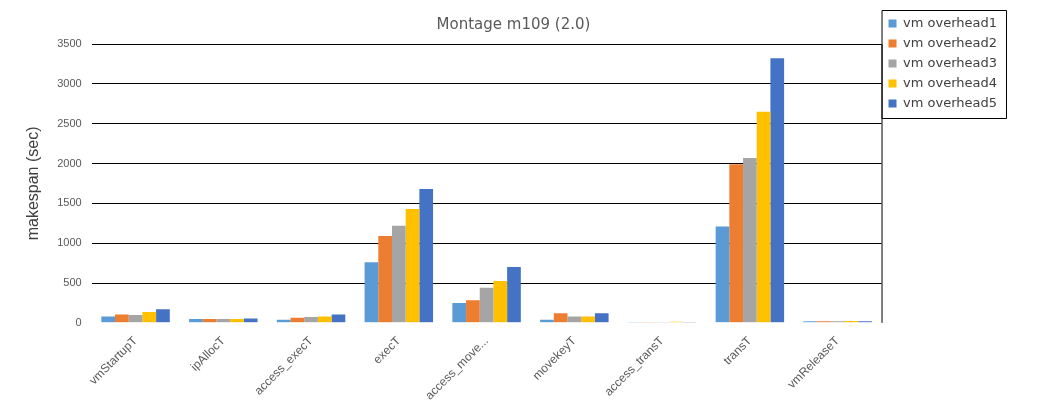  I want to click on y-axis-title: makespan (sec), so click(33, 183).